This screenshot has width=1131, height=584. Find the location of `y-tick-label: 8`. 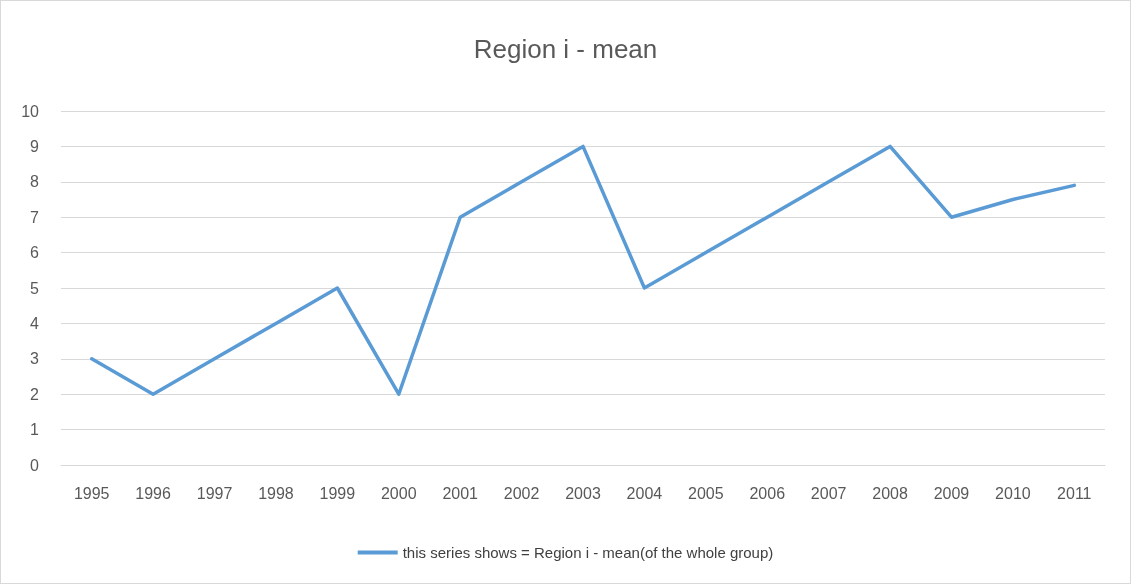

y-tick-label: 8 is located at coordinates (35, 182).